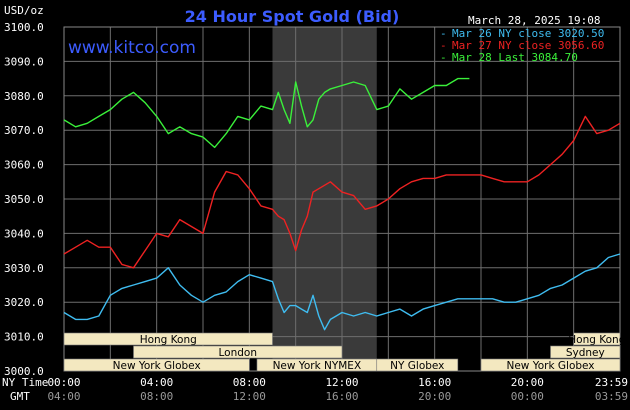  Describe the element at coordinates (249, 396) in the screenshot. I see `x-tick-label-gmt: 12:00` at that location.